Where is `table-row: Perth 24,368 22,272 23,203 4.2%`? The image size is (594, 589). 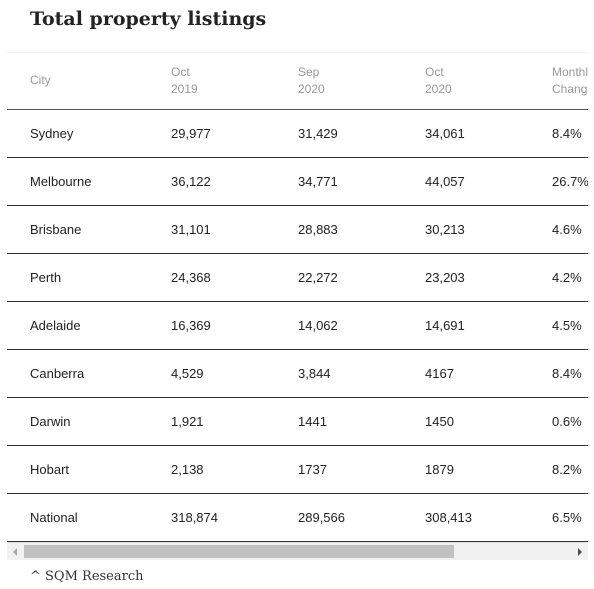 table-row: Perth 24,368 22,272 23,203 4.2% is located at coordinates (297, 277).